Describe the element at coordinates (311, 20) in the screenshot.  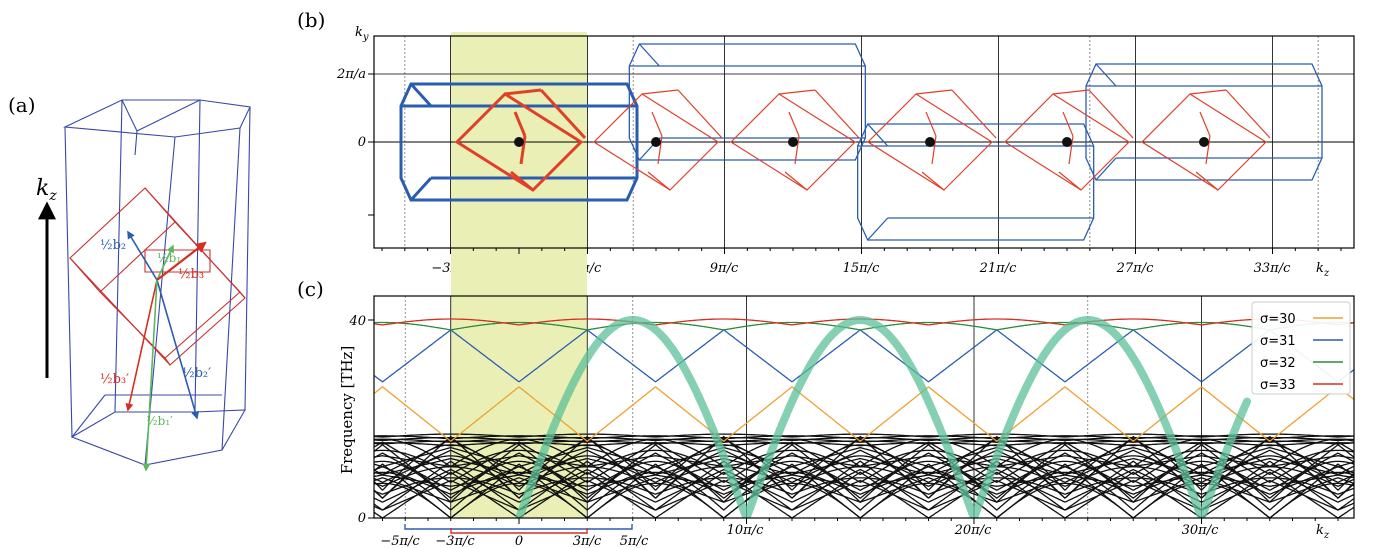
I see `panel-b-label: (b)` at that location.